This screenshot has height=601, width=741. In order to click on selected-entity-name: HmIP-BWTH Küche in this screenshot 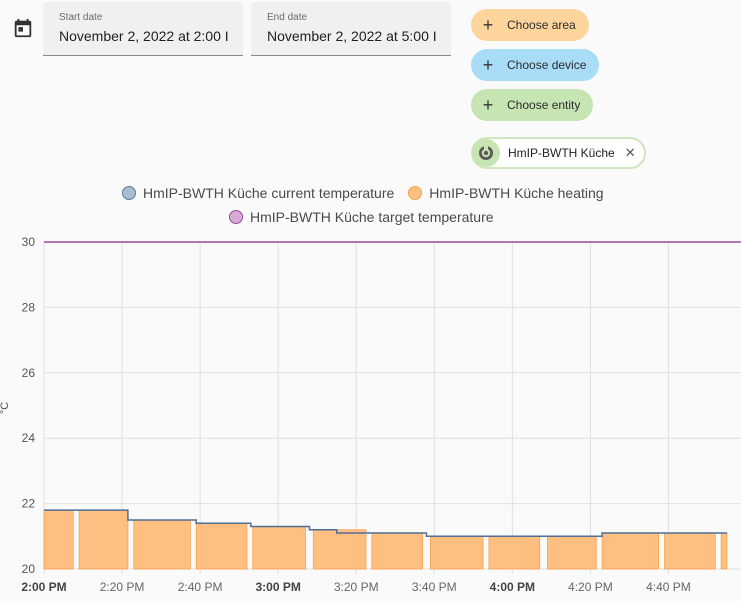, I will do `click(561, 153)`.